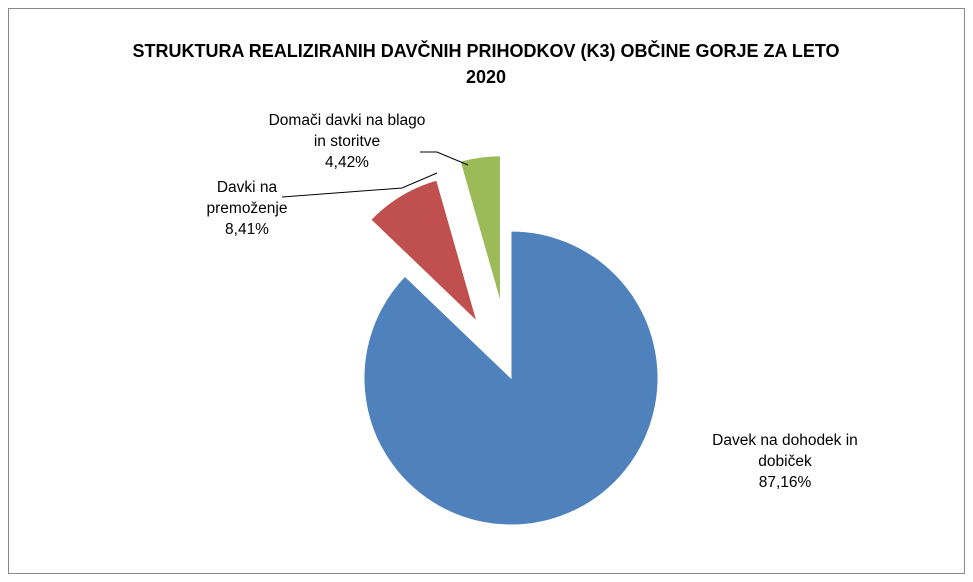 This screenshot has width=973, height=582. What do you see at coordinates (247, 198) in the screenshot?
I see `category-label: Davki na premoženje` at bounding box center [247, 198].